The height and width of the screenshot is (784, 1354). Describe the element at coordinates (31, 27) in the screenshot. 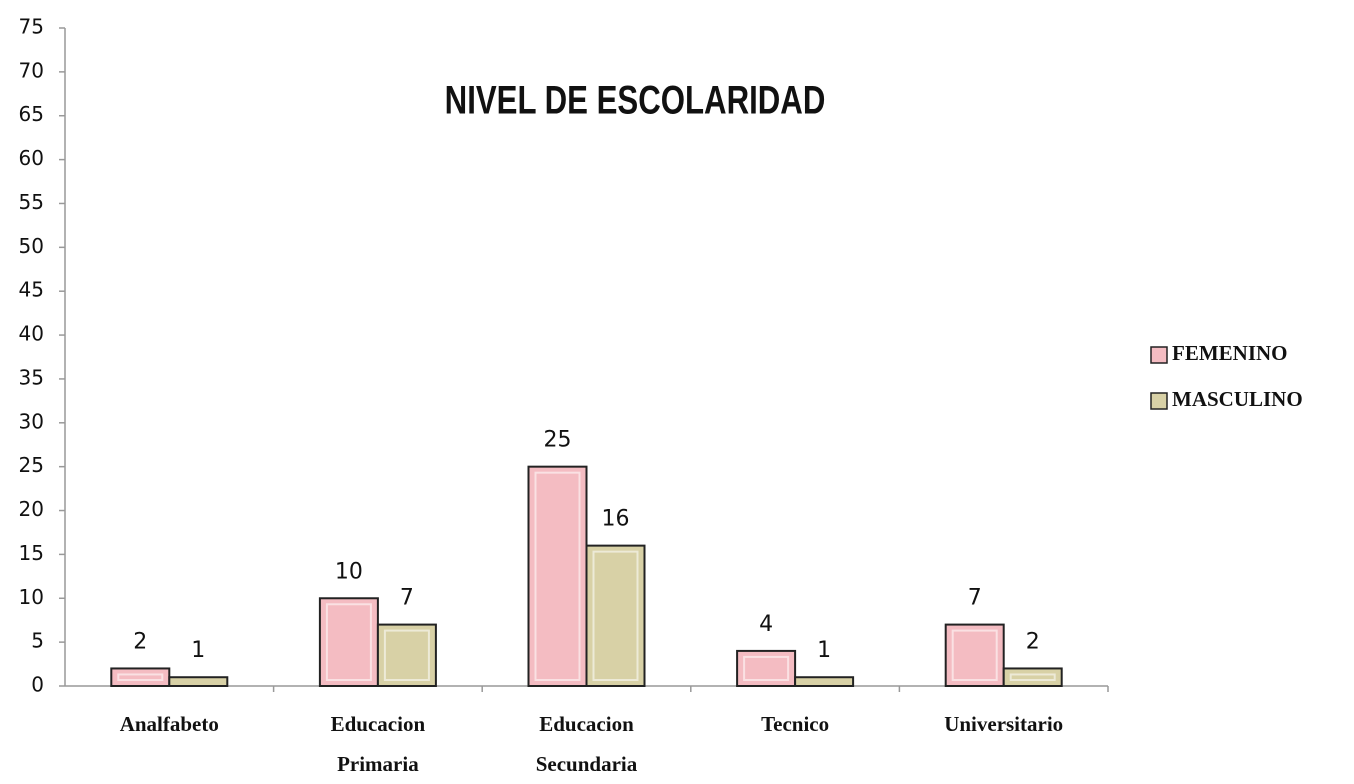

I see `y-tick-label: 75` at that location.